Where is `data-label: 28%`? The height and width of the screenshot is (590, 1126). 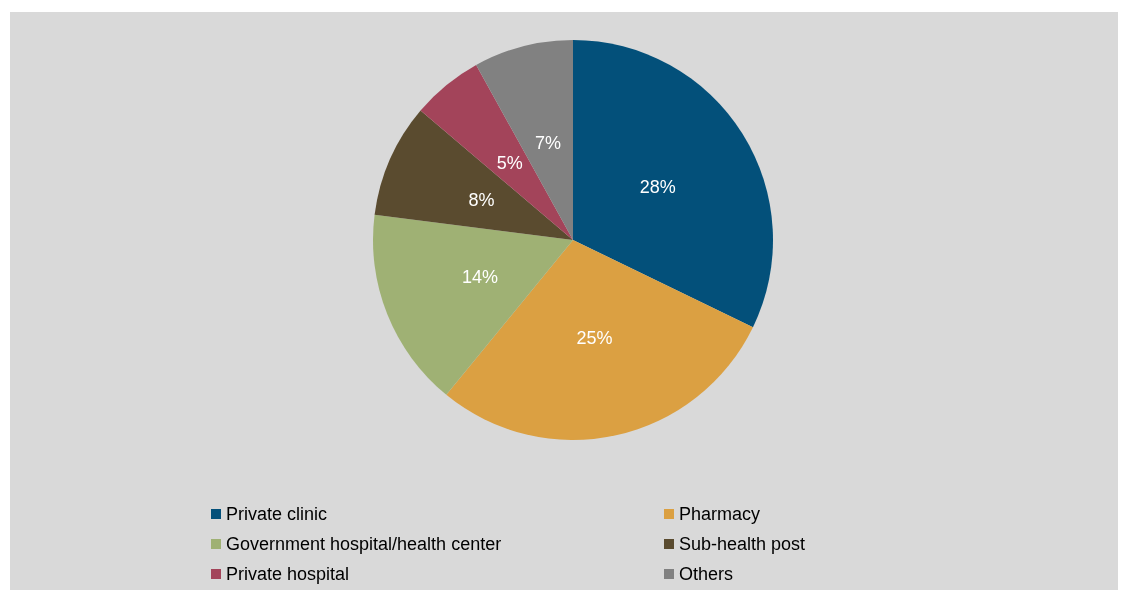 data-label: 28% is located at coordinates (657, 186).